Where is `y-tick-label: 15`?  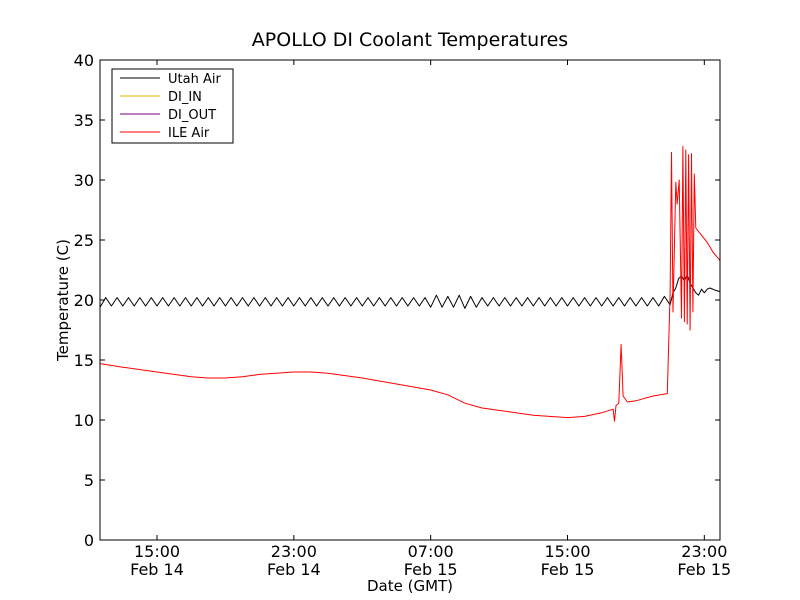 y-tick-label: 15 is located at coordinates (84, 360).